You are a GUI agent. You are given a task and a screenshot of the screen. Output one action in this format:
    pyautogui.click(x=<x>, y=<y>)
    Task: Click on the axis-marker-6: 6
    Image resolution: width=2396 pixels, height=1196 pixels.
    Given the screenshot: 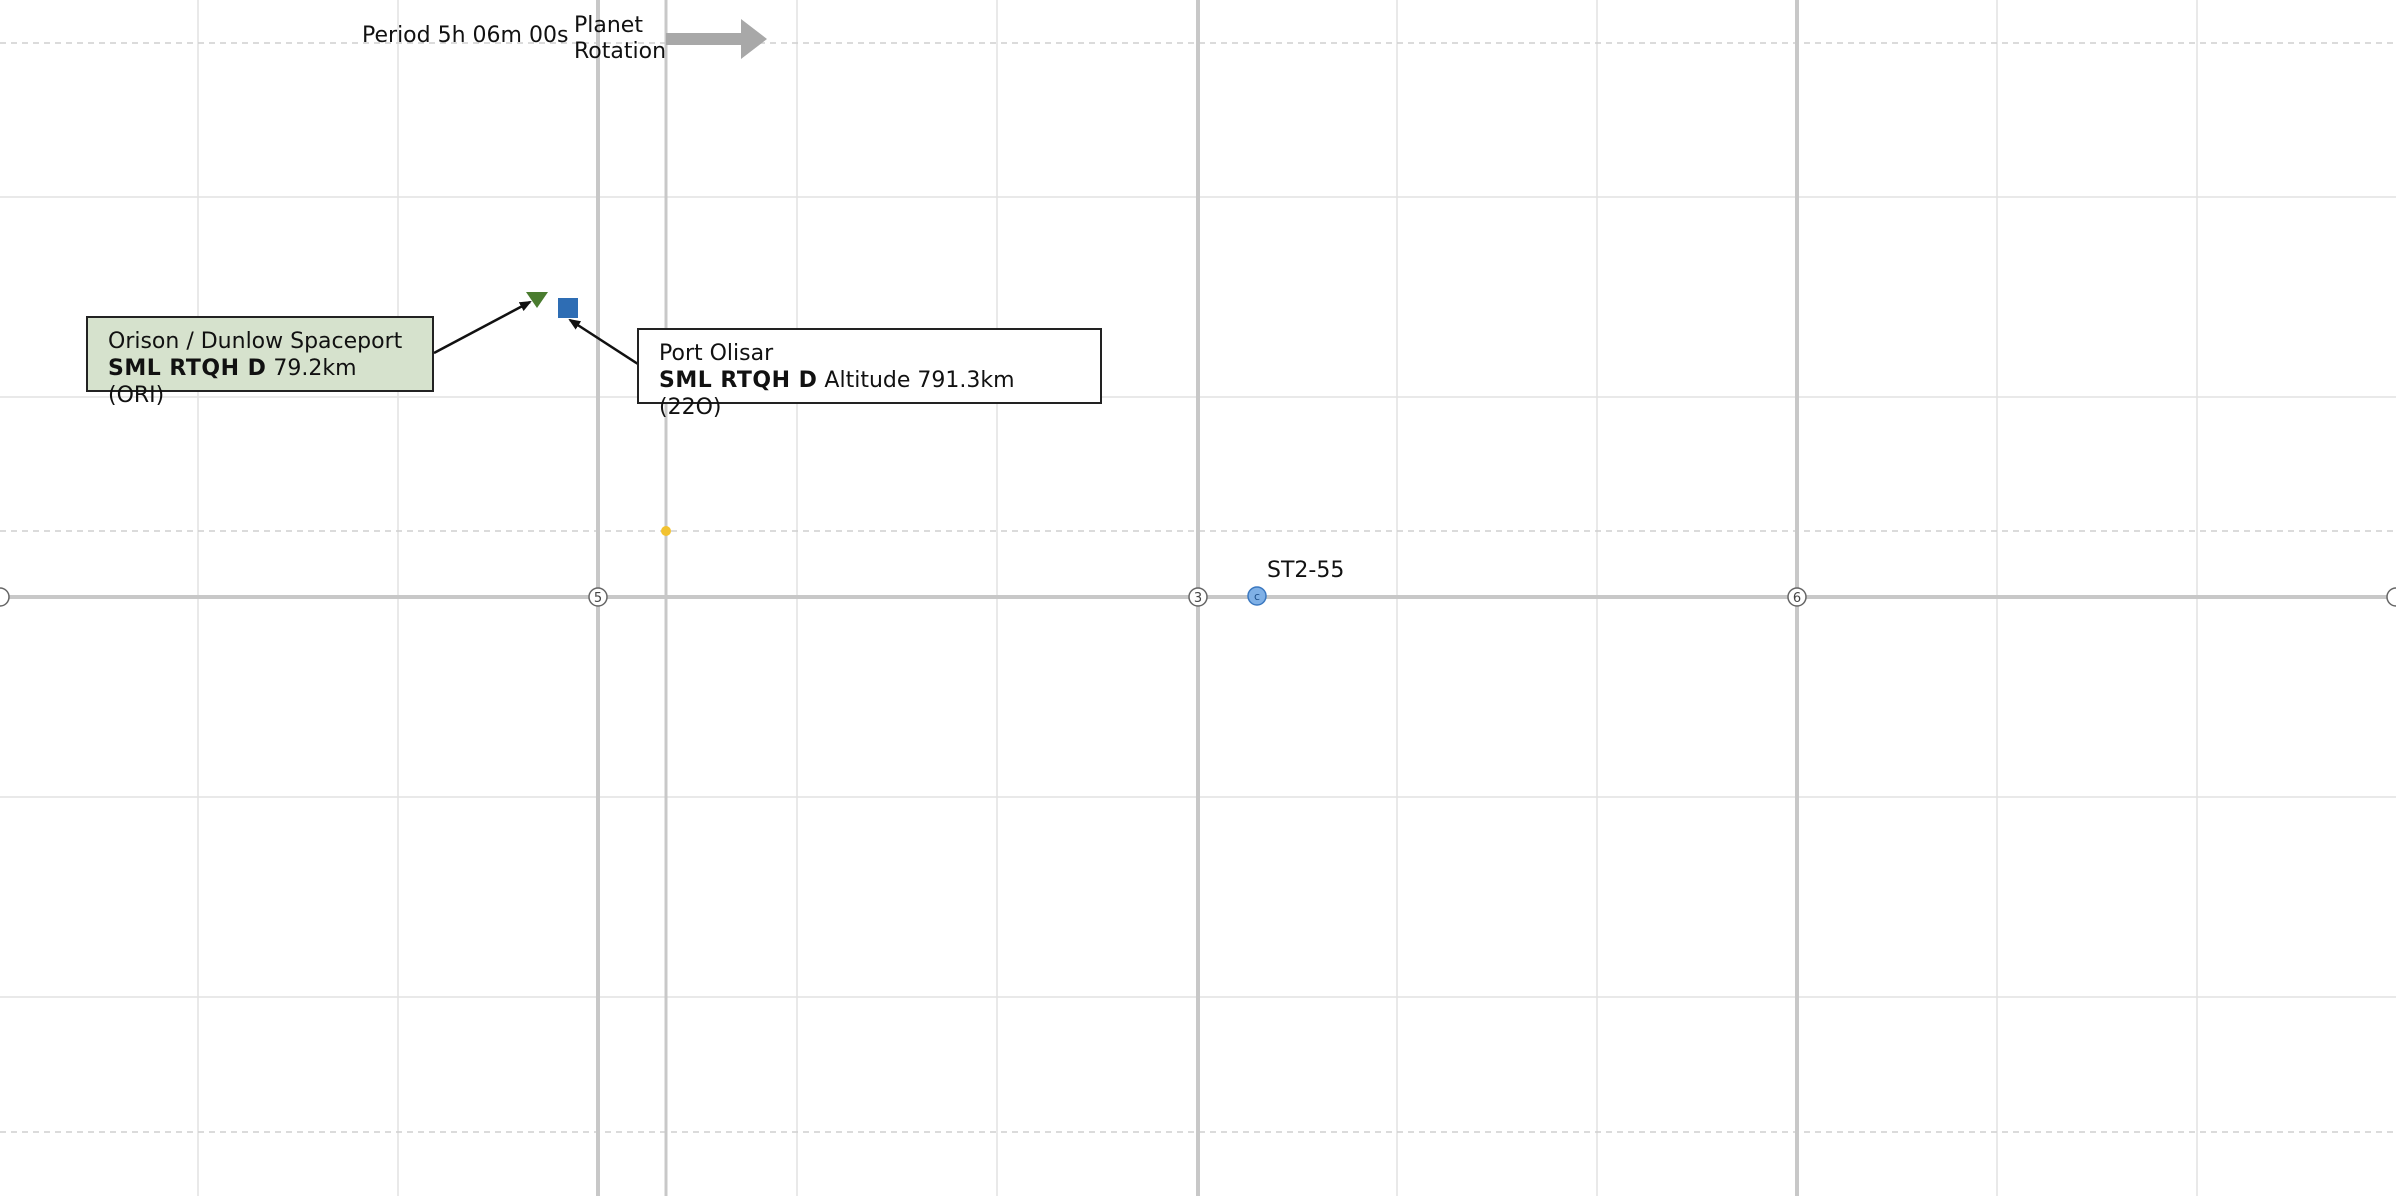 What is the action you would take?
    pyautogui.click(x=1797, y=597)
    